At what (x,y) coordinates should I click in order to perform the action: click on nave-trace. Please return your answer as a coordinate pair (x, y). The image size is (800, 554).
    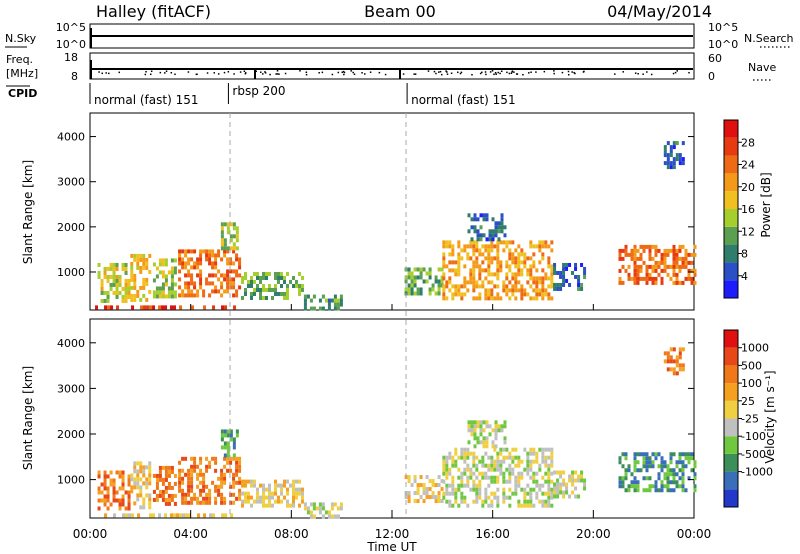
    Looking at the image, I should click on (394, 73).